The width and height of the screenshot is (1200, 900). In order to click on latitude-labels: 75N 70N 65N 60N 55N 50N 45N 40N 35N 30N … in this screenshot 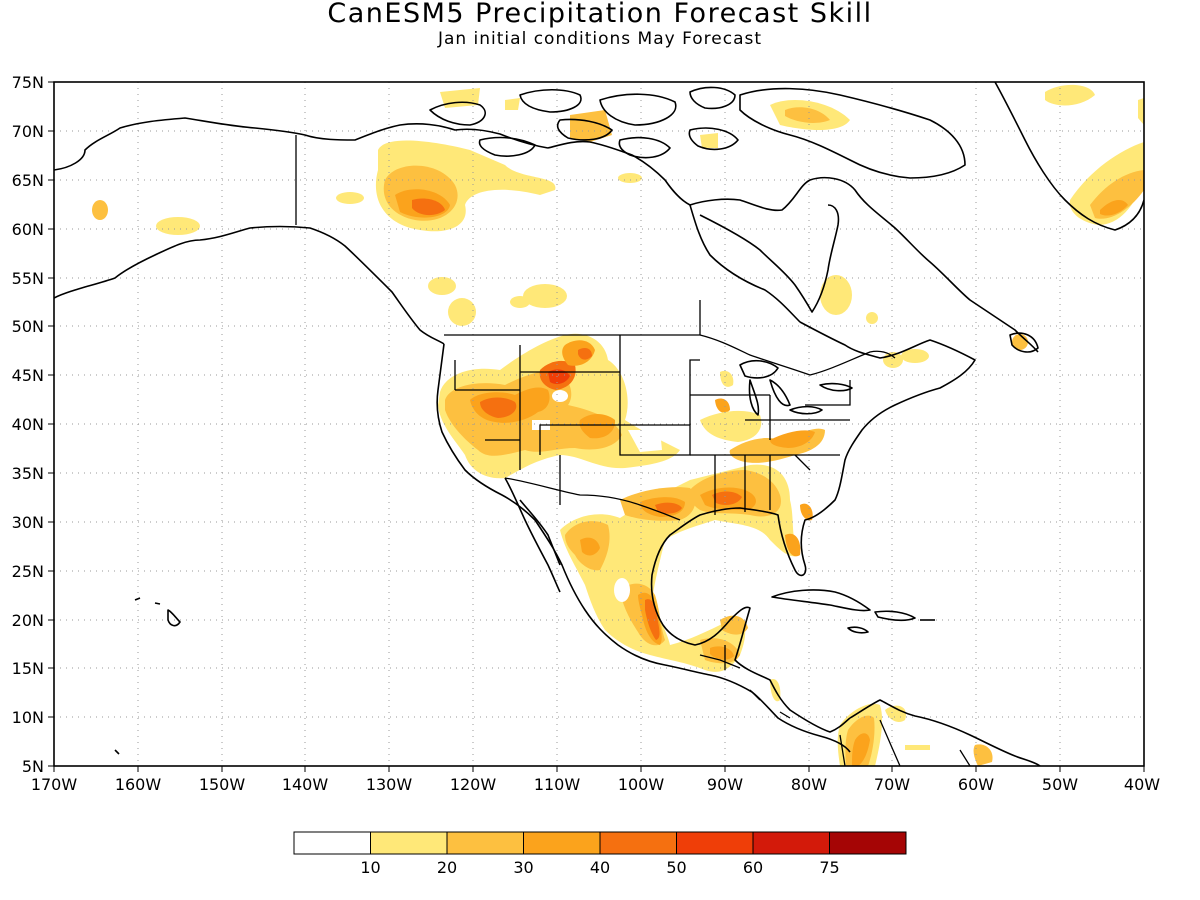, I will do `click(28, 424)`.